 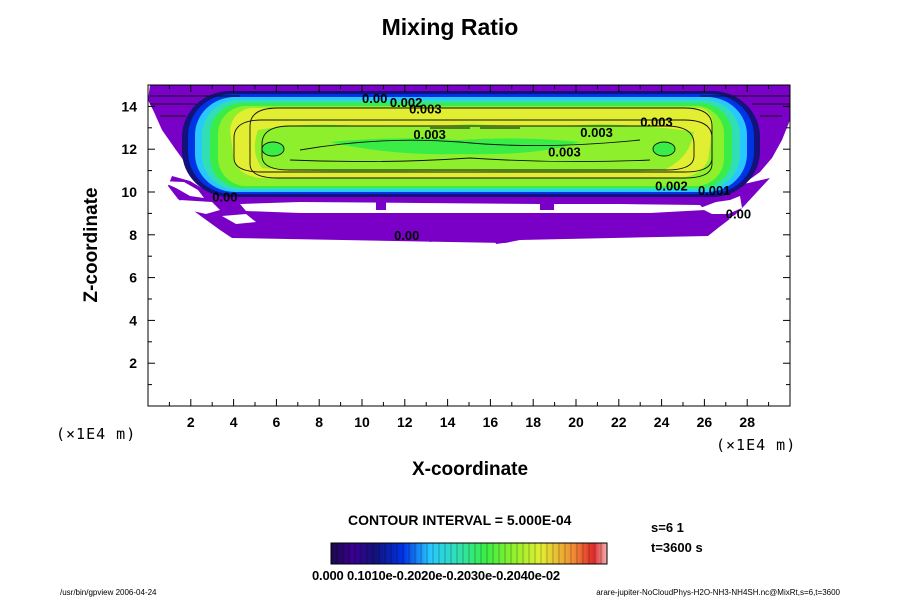 I want to click on x-tick-label: 28, so click(x=747, y=422).